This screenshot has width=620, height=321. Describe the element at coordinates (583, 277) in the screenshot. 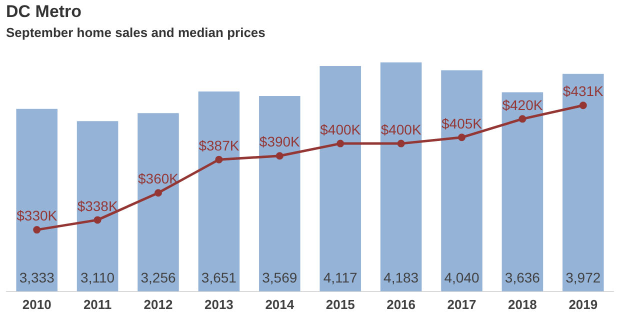

I see `data-label: 3,972` at that location.